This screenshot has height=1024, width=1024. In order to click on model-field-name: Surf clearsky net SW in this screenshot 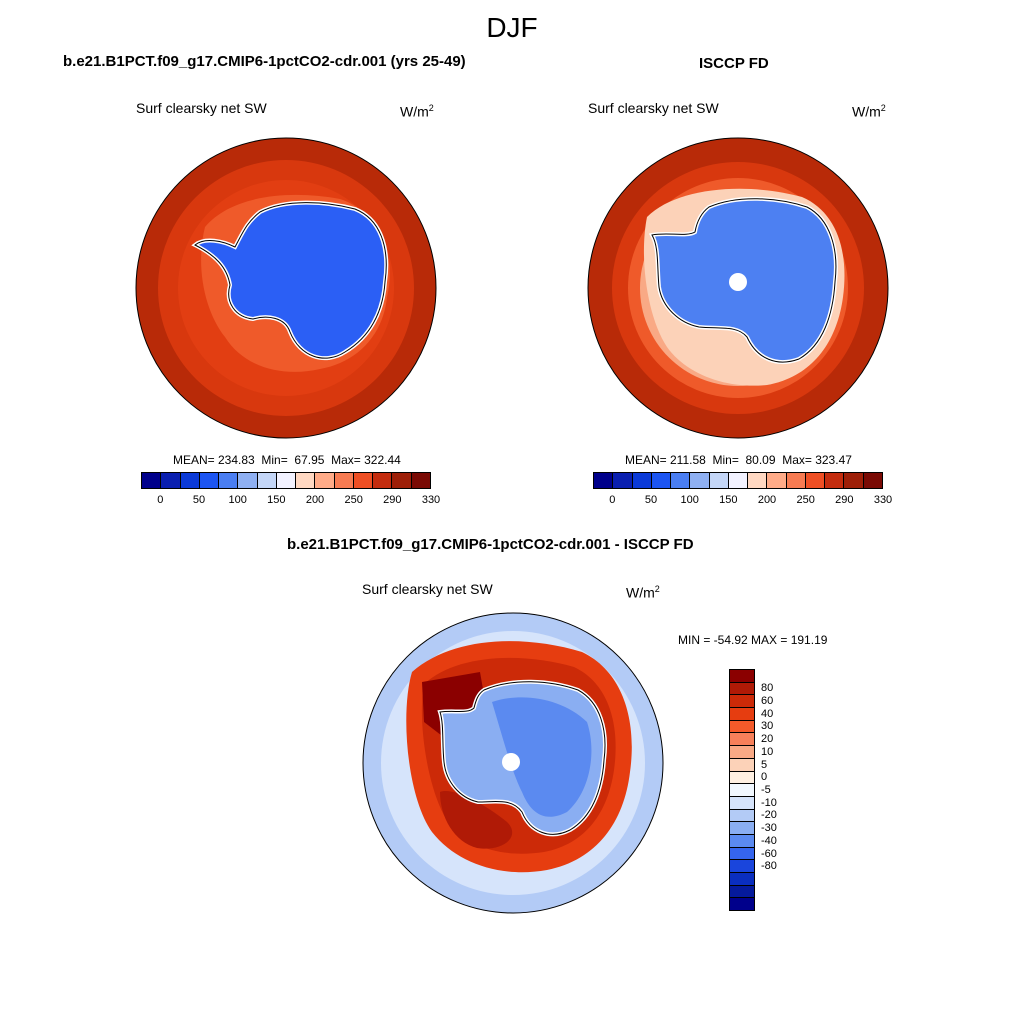, I will do `click(201, 108)`.